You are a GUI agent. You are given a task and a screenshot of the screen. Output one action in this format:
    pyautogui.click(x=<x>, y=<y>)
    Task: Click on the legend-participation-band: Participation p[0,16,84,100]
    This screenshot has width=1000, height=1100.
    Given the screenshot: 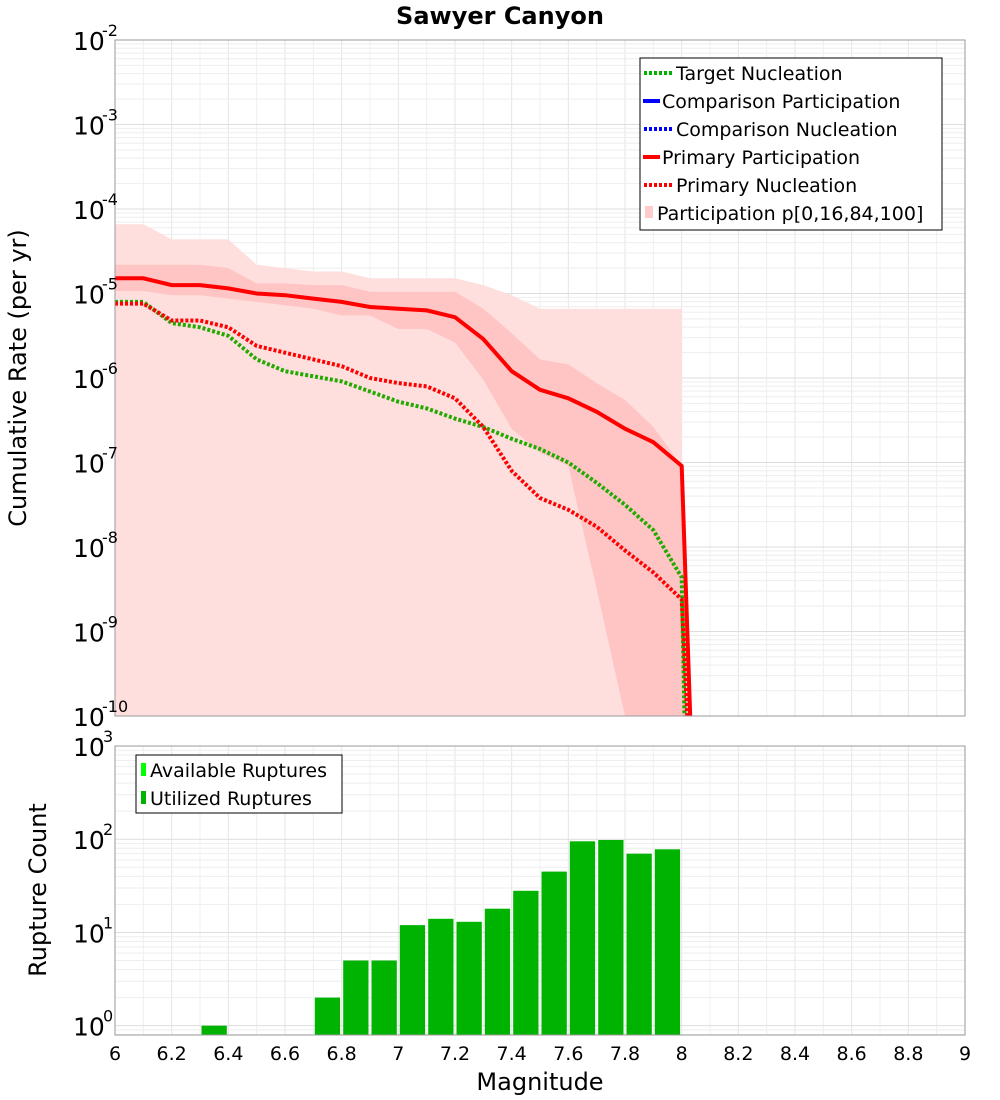 What is the action you would take?
    pyautogui.click(x=790, y=214)
    